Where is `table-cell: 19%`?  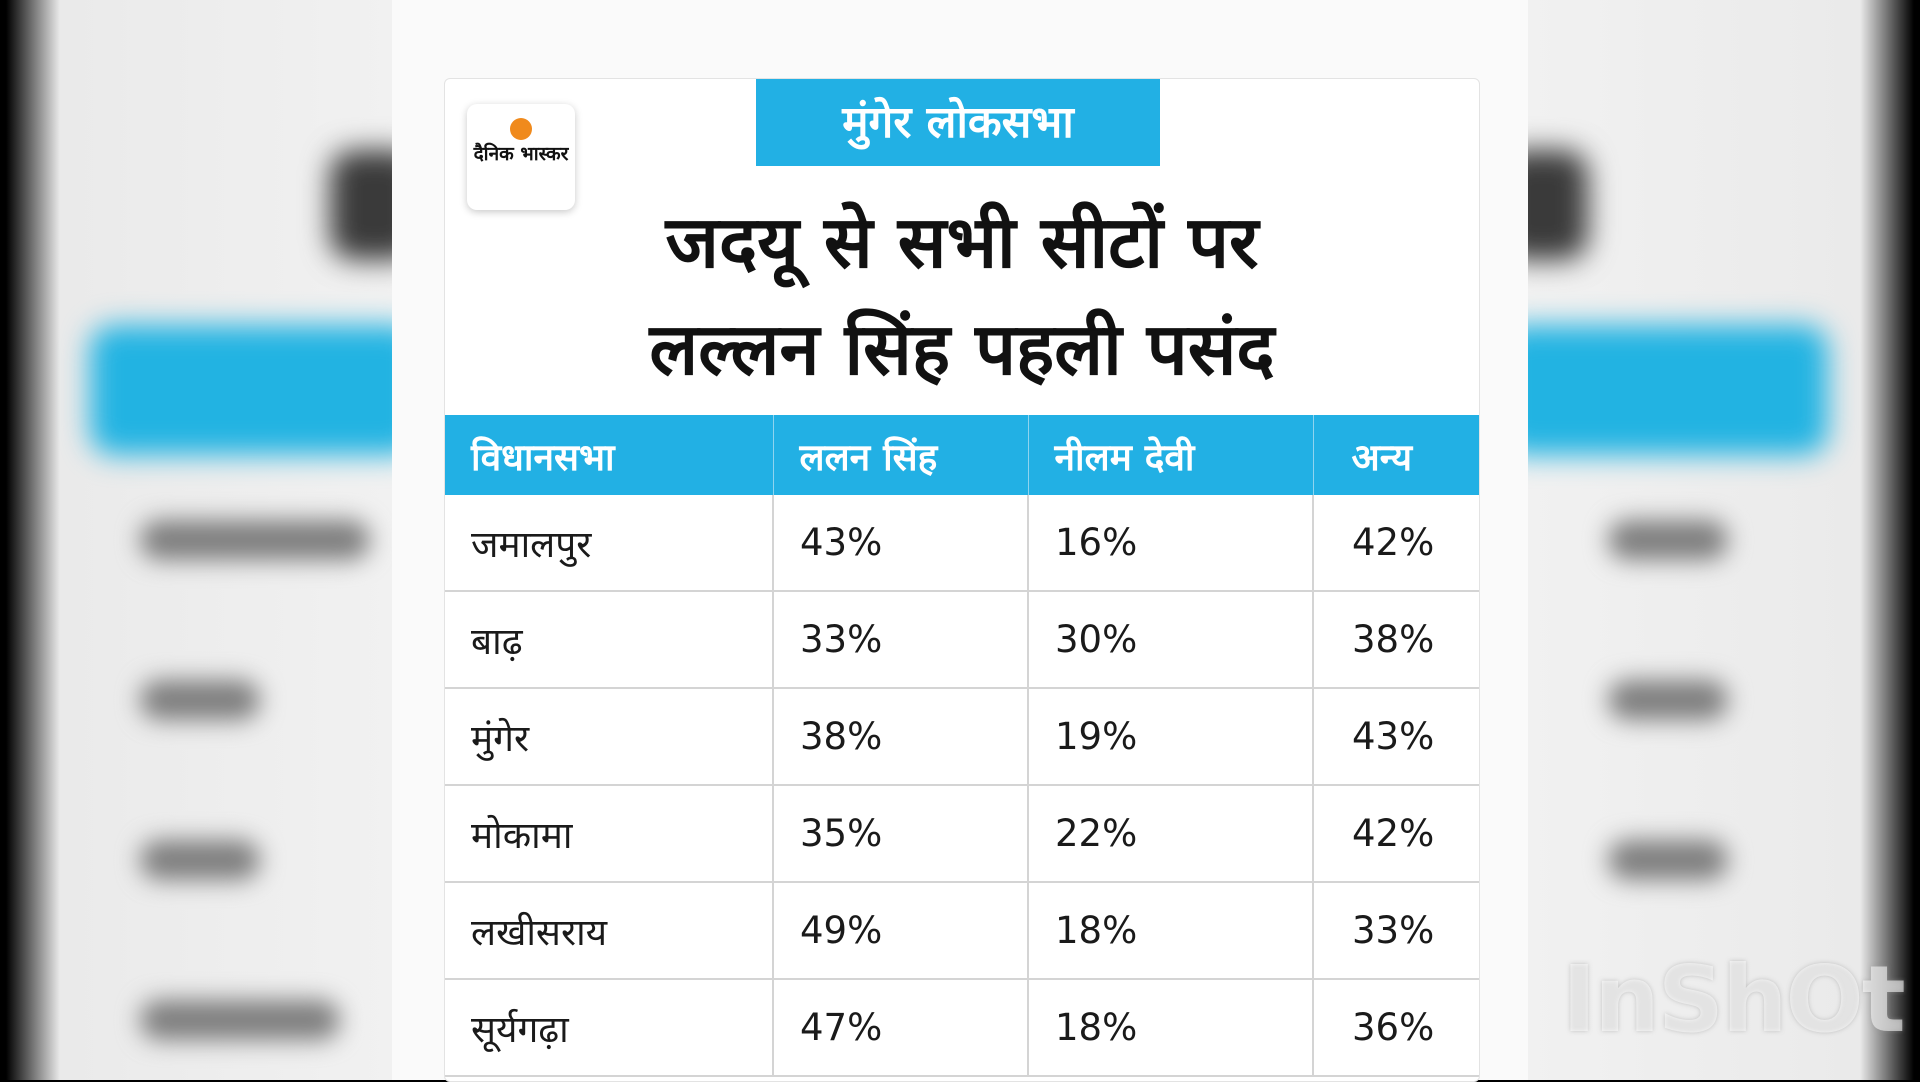
table-cell: 19% is located at coordinates (1171, 737).